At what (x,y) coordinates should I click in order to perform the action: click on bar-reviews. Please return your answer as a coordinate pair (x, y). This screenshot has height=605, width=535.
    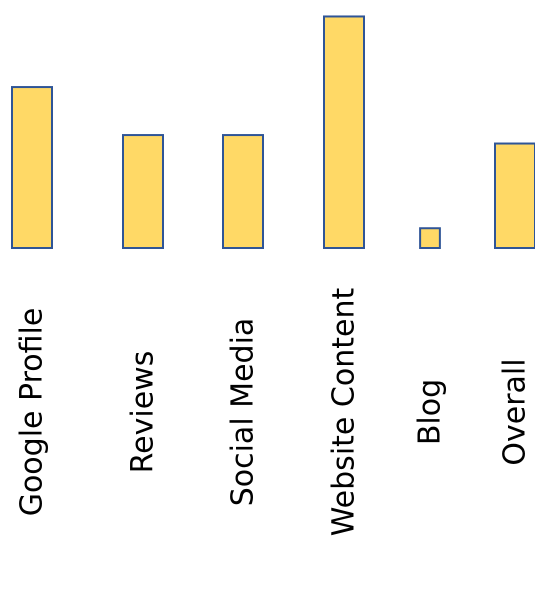
    Looking at the image, I should click on (143, 191).